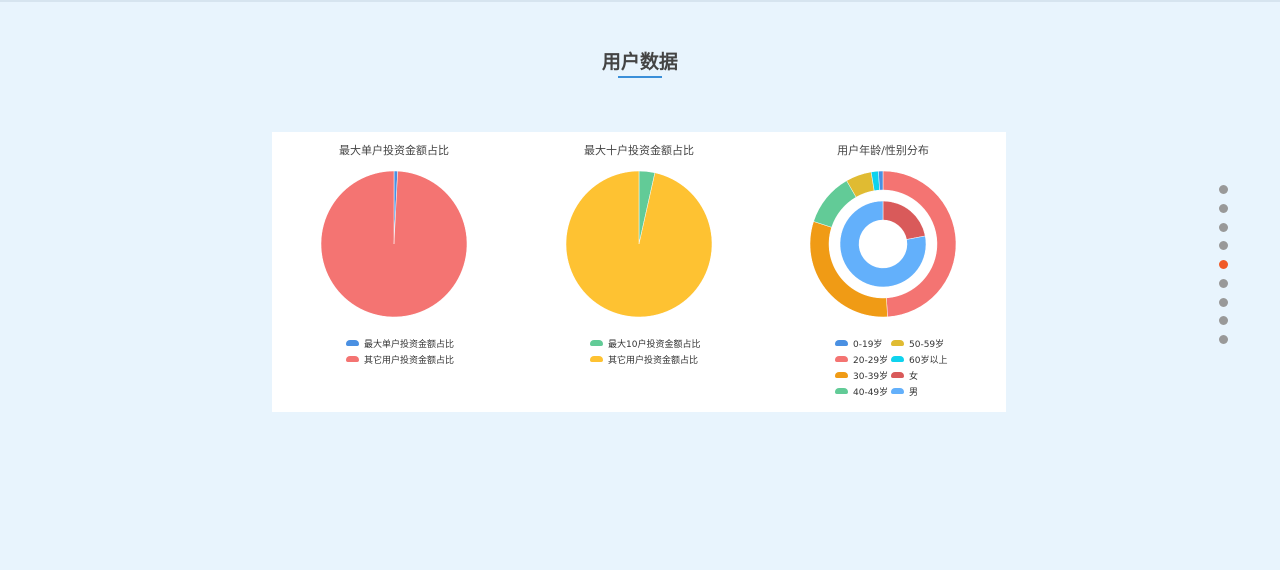  I want to click on legend-item: 最大10户投资金额占比, so click(645, 343).